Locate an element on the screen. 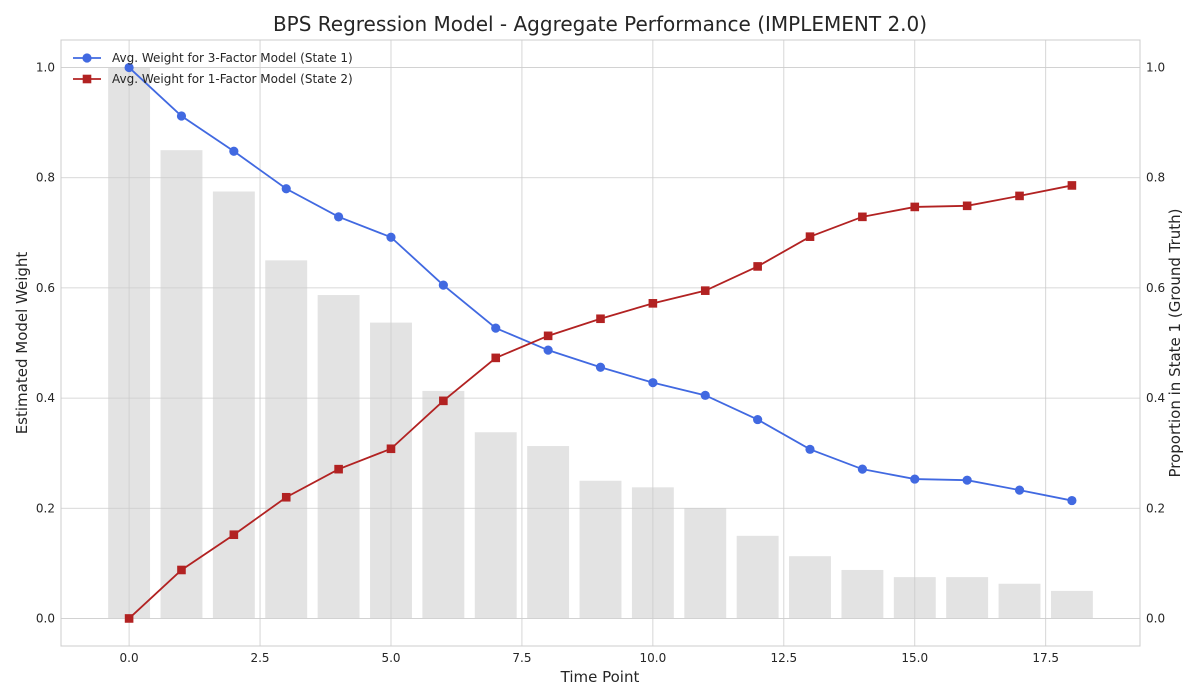 The height and width of the screenshot is (700, 1200). x-tick-label: 2.5 is located at coordinates (259, 658).